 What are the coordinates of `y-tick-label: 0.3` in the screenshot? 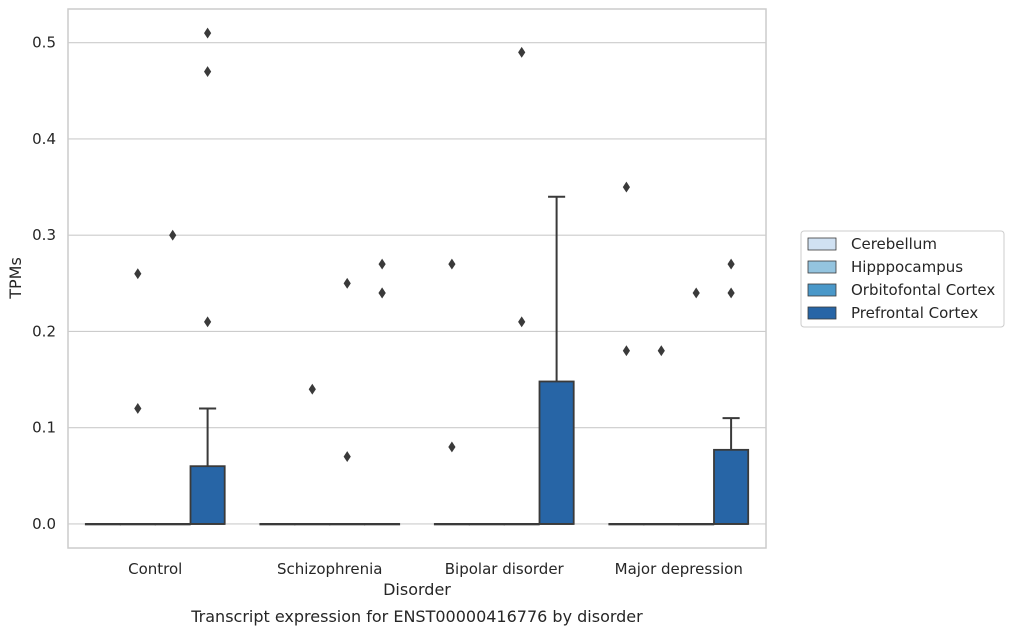 It's located at (44, 235).